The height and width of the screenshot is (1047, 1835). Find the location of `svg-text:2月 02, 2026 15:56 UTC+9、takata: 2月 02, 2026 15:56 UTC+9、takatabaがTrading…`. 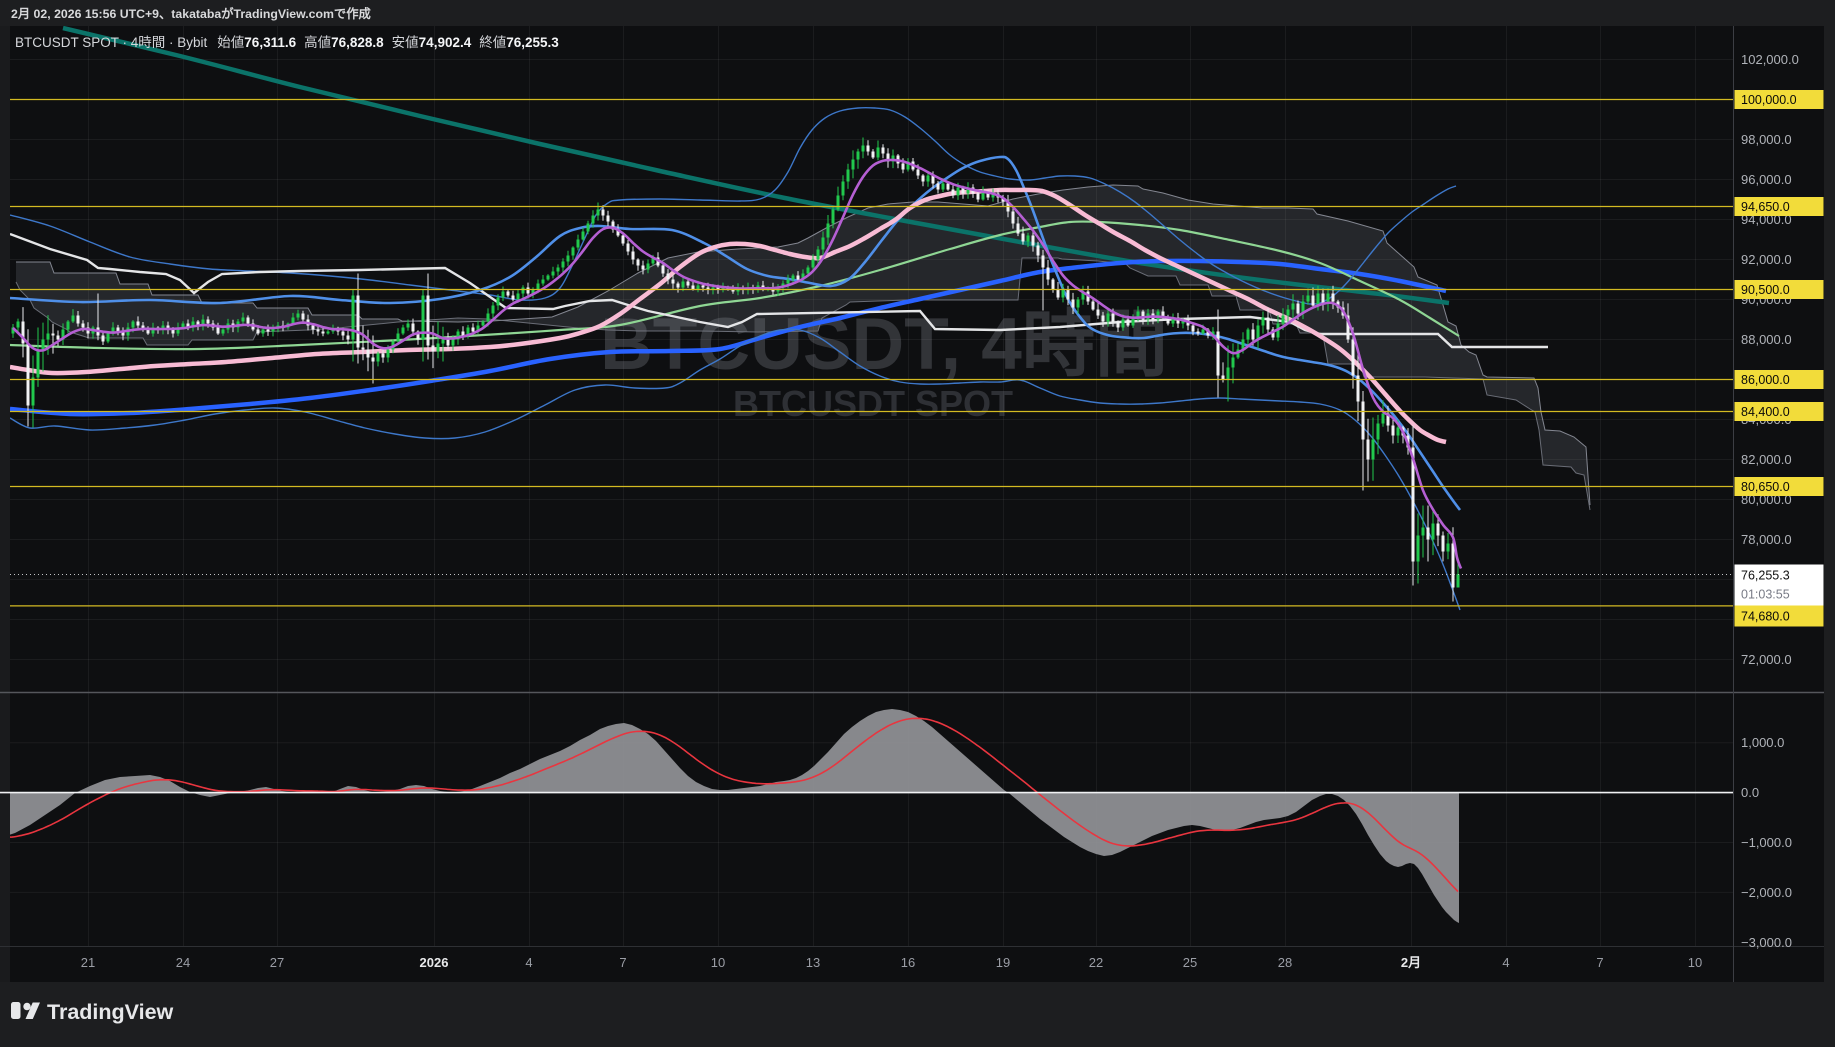

svg-text:2月 02, 2026 15:56 UTC+9、takata: 2月 02, 2026 15:56 UTC+9、takatabaがTrading… is located at coordinates (191, 13).